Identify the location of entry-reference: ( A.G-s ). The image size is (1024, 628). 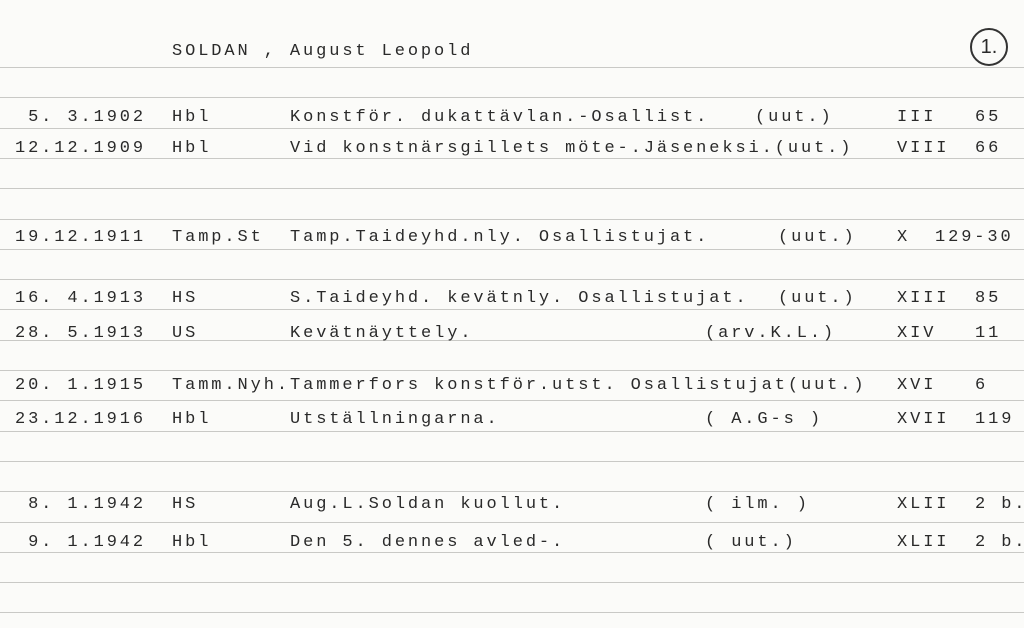
(764, 419).